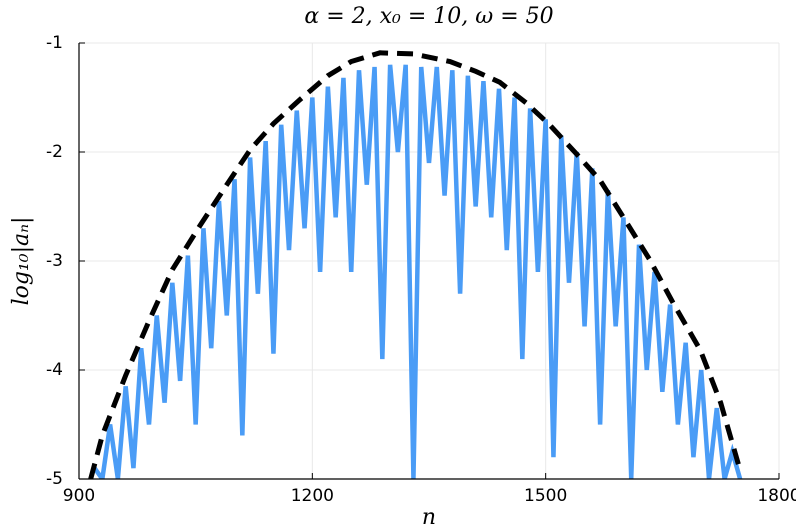  Describe the element at coordinates (429, 517) in the screenshot. I see `x-axis-label: n` at that location.